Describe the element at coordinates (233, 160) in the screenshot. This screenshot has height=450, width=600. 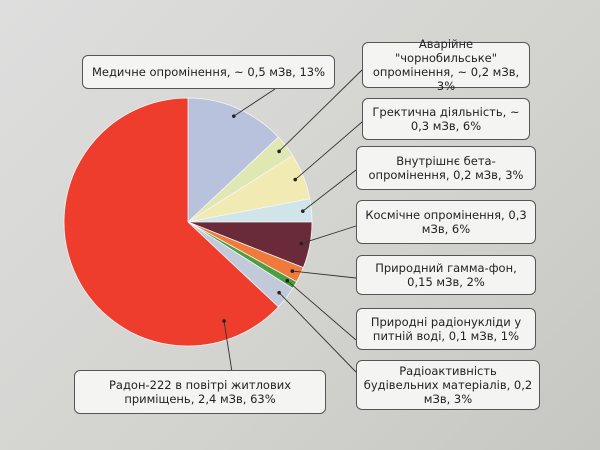
I see `pie-slice` at that location.